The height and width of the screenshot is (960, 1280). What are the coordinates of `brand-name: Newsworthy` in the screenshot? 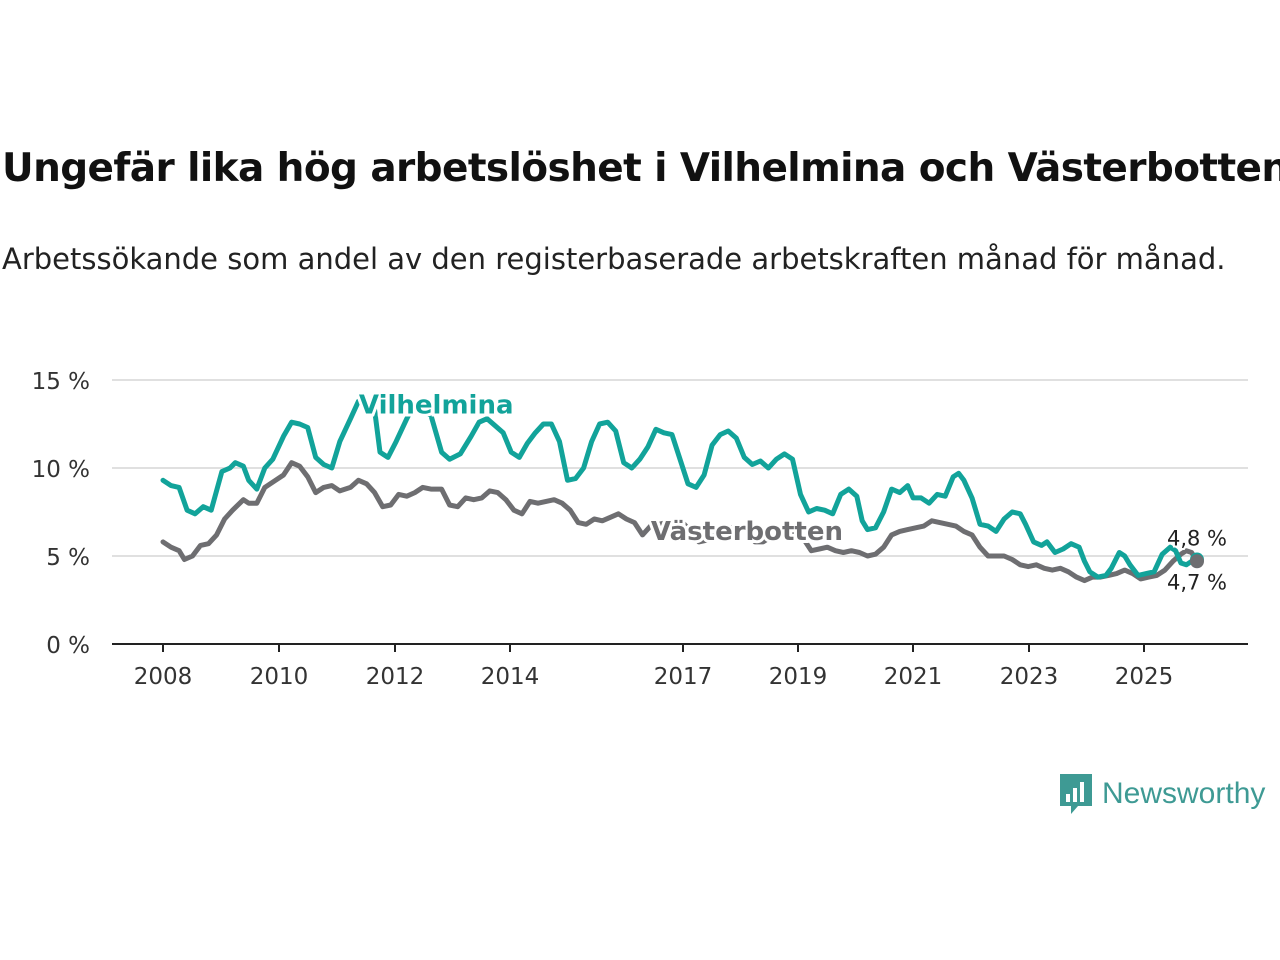 It's located at (1184, 793).